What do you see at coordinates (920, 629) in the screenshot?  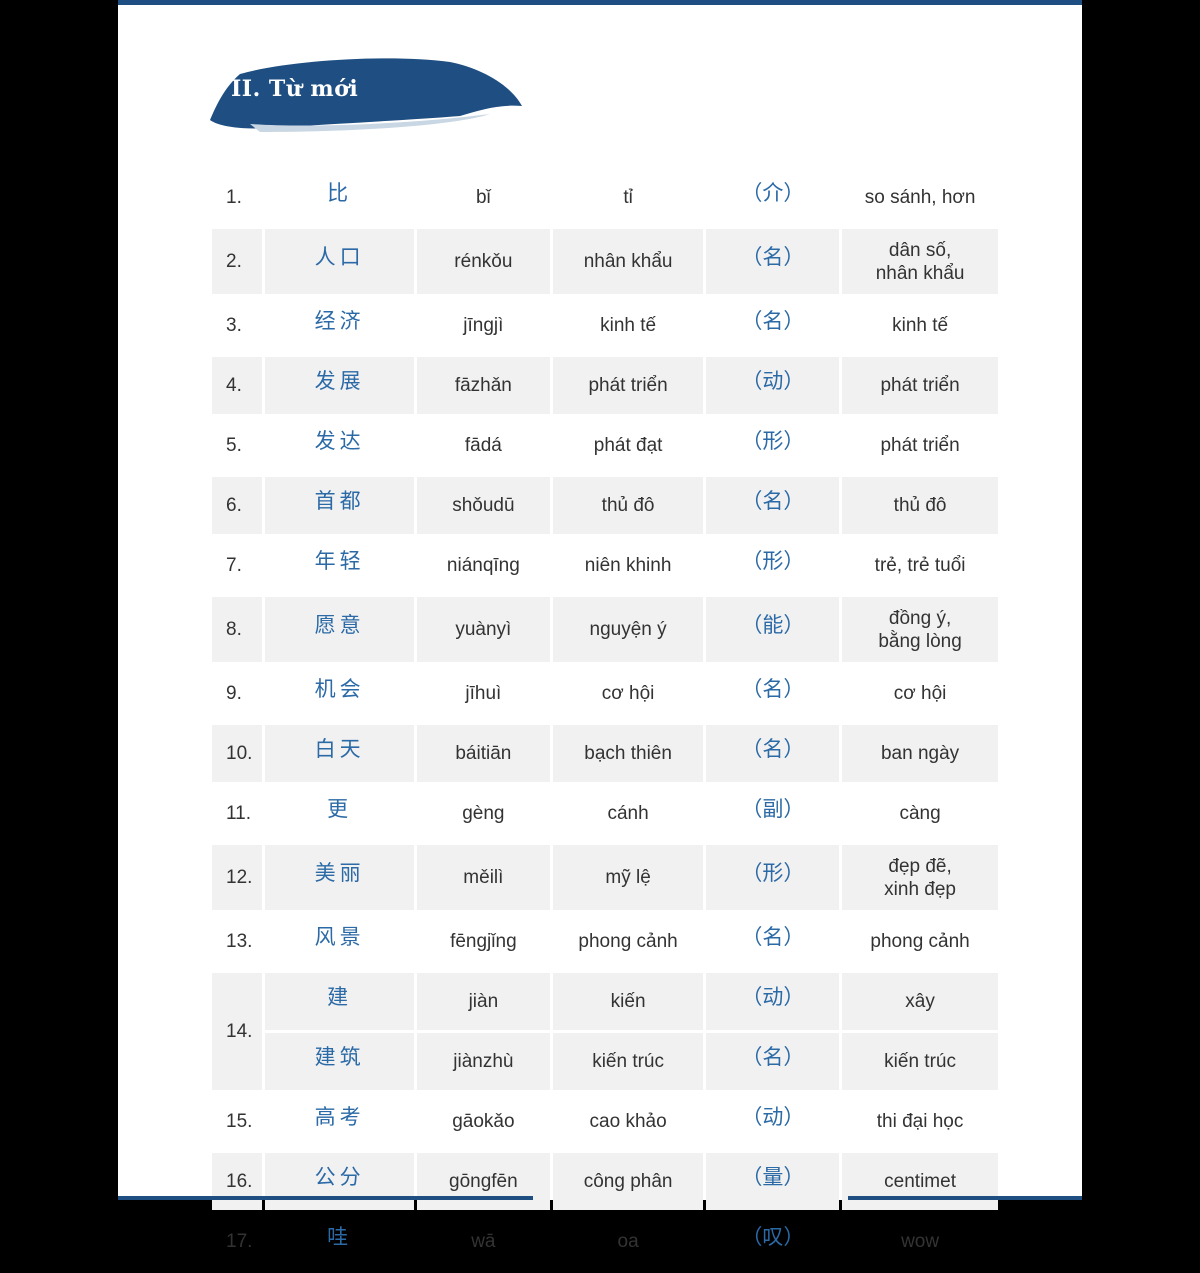 I see `meaning: đồng ý, bằng lòng` at bounding box center [920, 629].